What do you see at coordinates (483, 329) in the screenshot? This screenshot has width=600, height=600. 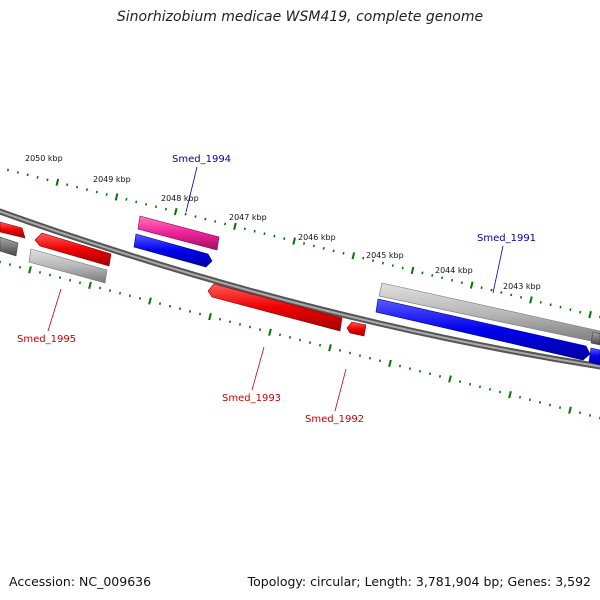 I see `gene-arrow-smed-1991` at bounding box center [483, 329].